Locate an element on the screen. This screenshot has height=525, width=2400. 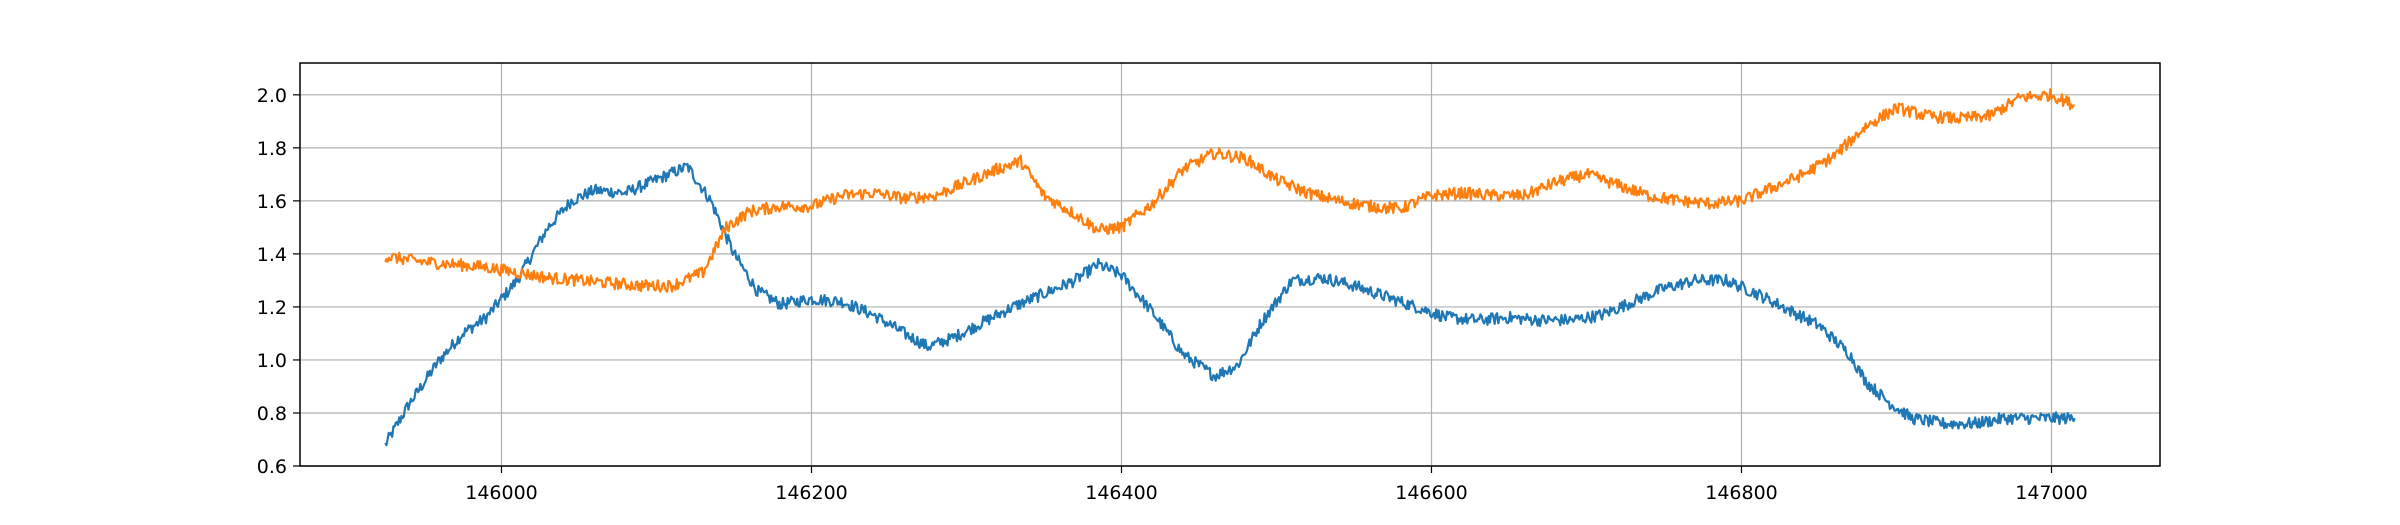
y-tick-label: 1.8 is located at coordinates (272, 149).